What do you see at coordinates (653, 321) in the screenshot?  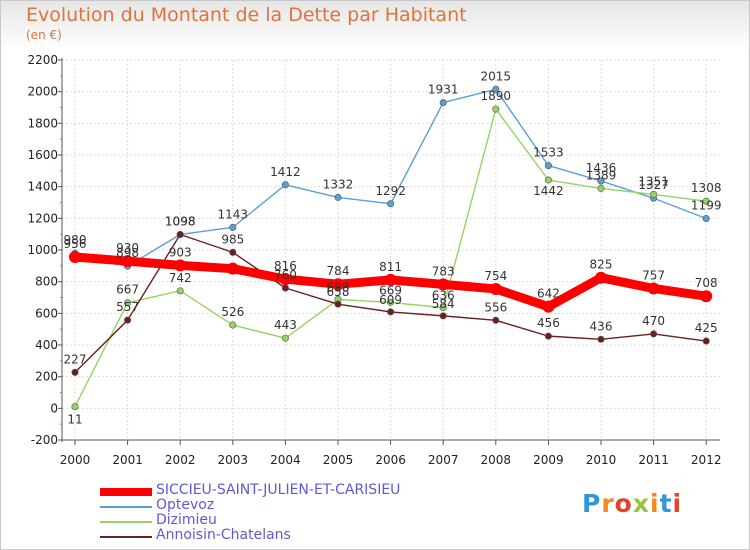 I see `data-label: 470` at bounding box center [653, 321].